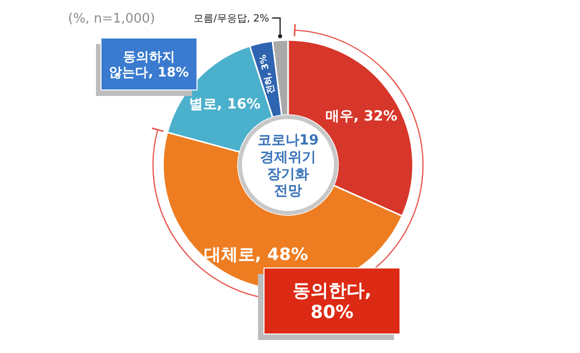 The width and height of the screenshot is (580, 353). Describe the element at coordinates (332, 302) in the screenshot. I see `annotation: 동의한다, 80%` at that location.